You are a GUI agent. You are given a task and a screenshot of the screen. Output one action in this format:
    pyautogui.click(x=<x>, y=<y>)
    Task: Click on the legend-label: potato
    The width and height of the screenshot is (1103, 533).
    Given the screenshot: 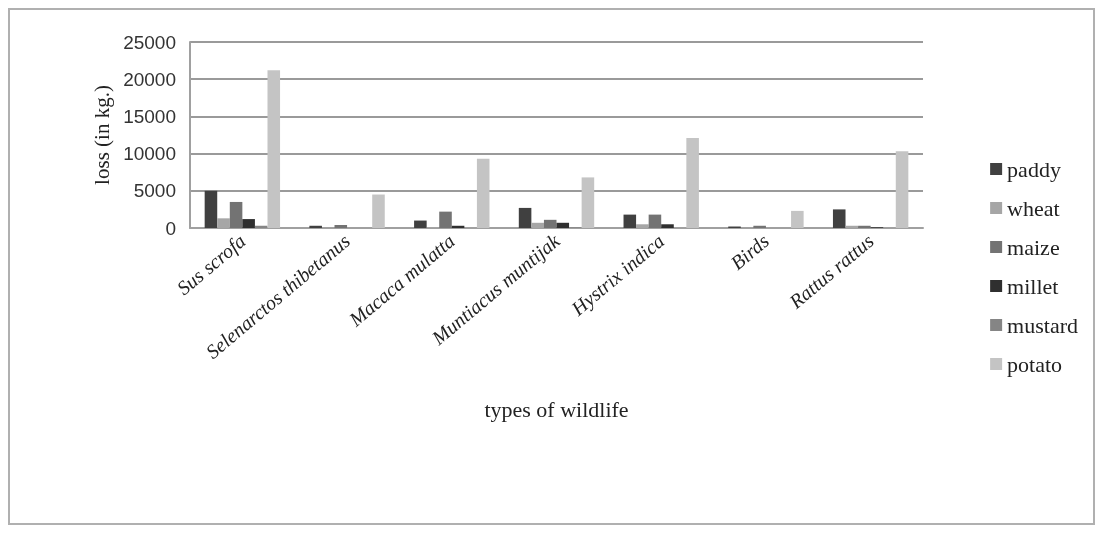 What is the action you would take?
    pyautogui.click(x=1035, y=364)
    